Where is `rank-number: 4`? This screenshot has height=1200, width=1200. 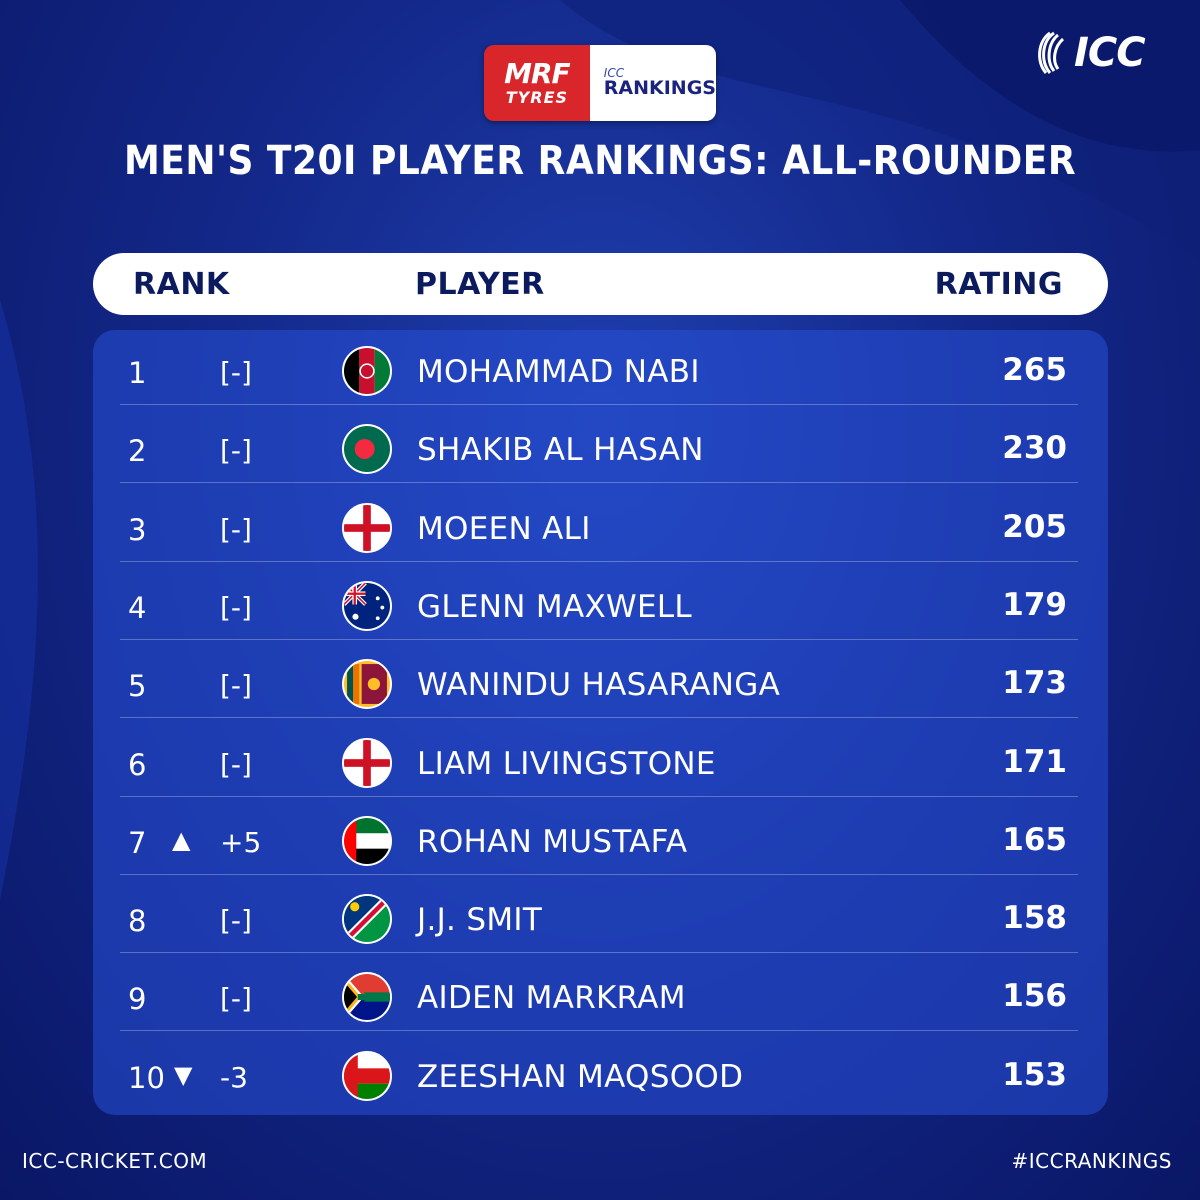
rank-number: 4 is located at coordinates (137, 607).